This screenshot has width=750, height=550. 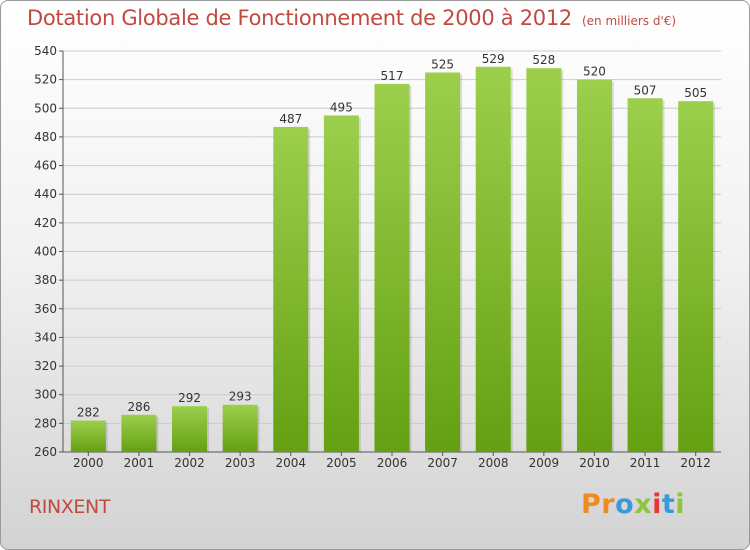 What do you see at coordinates (695, 93) in the screenshot?
I see `data-label: 505` at bounding box center [695, 93].